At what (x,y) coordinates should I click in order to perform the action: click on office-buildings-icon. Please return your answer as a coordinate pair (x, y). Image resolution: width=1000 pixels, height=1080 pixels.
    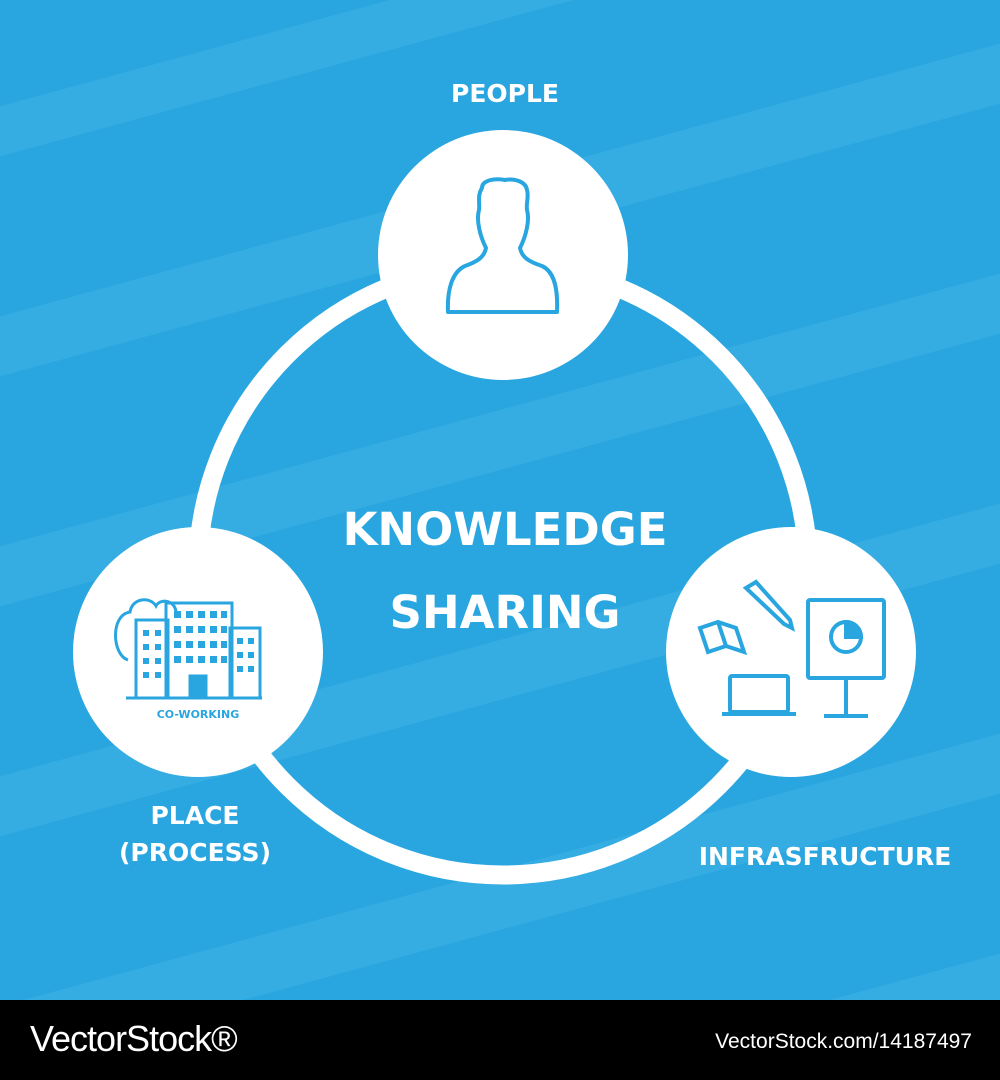
    Looking at the image, I should click on (188, 649).